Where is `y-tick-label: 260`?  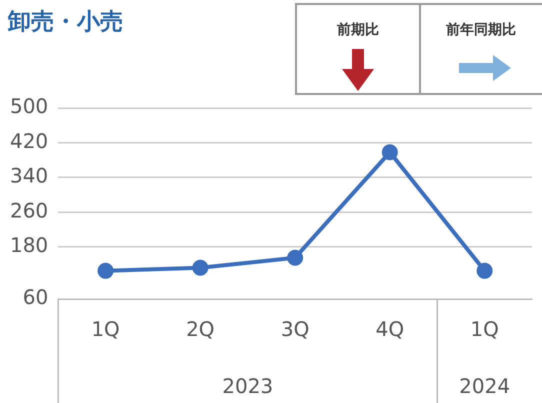
y-tick-label: 260 is located at coordinates (29, 210).